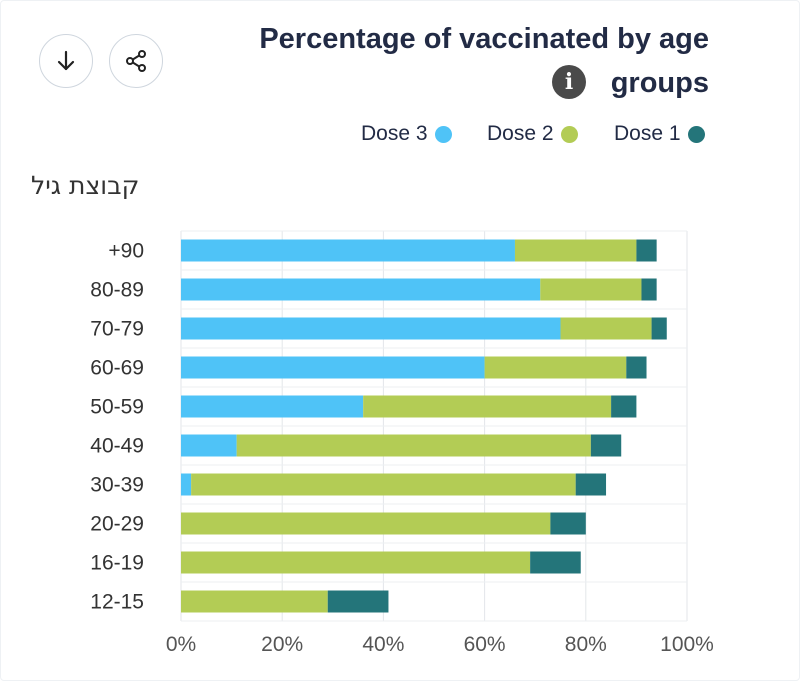  I want to click on y-tick-label: 30-39, so click(117, 485).